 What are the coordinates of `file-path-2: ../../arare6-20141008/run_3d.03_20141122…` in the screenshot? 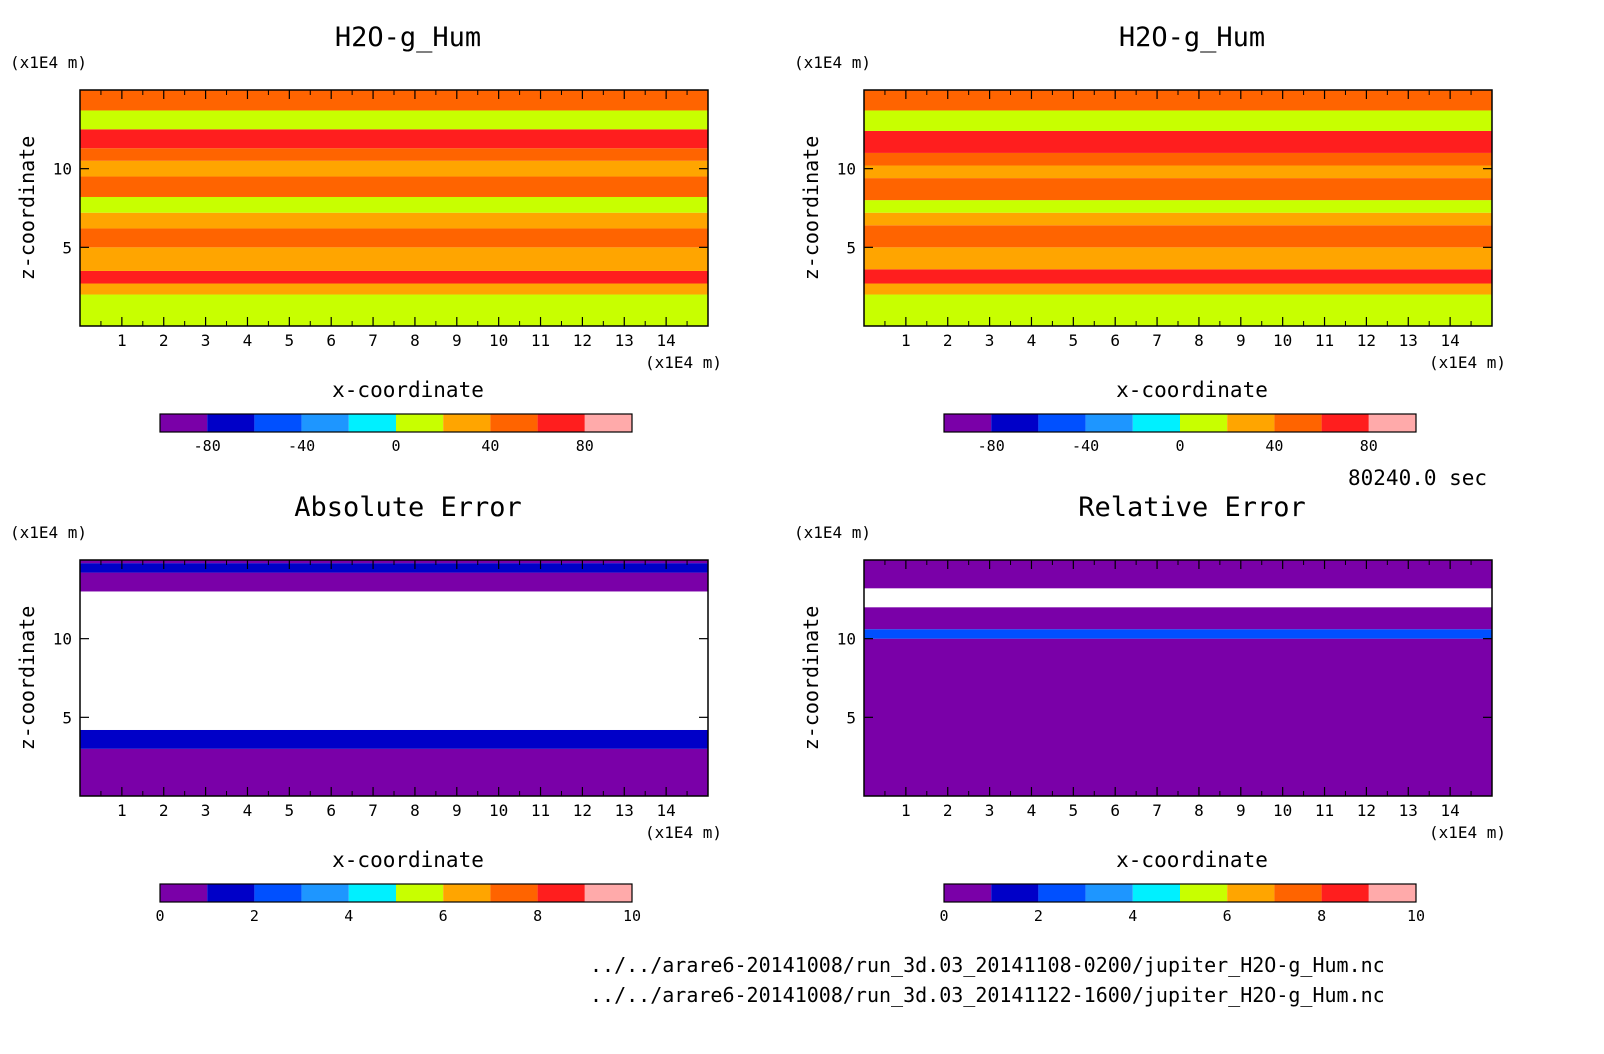 It's located at (987, 995).